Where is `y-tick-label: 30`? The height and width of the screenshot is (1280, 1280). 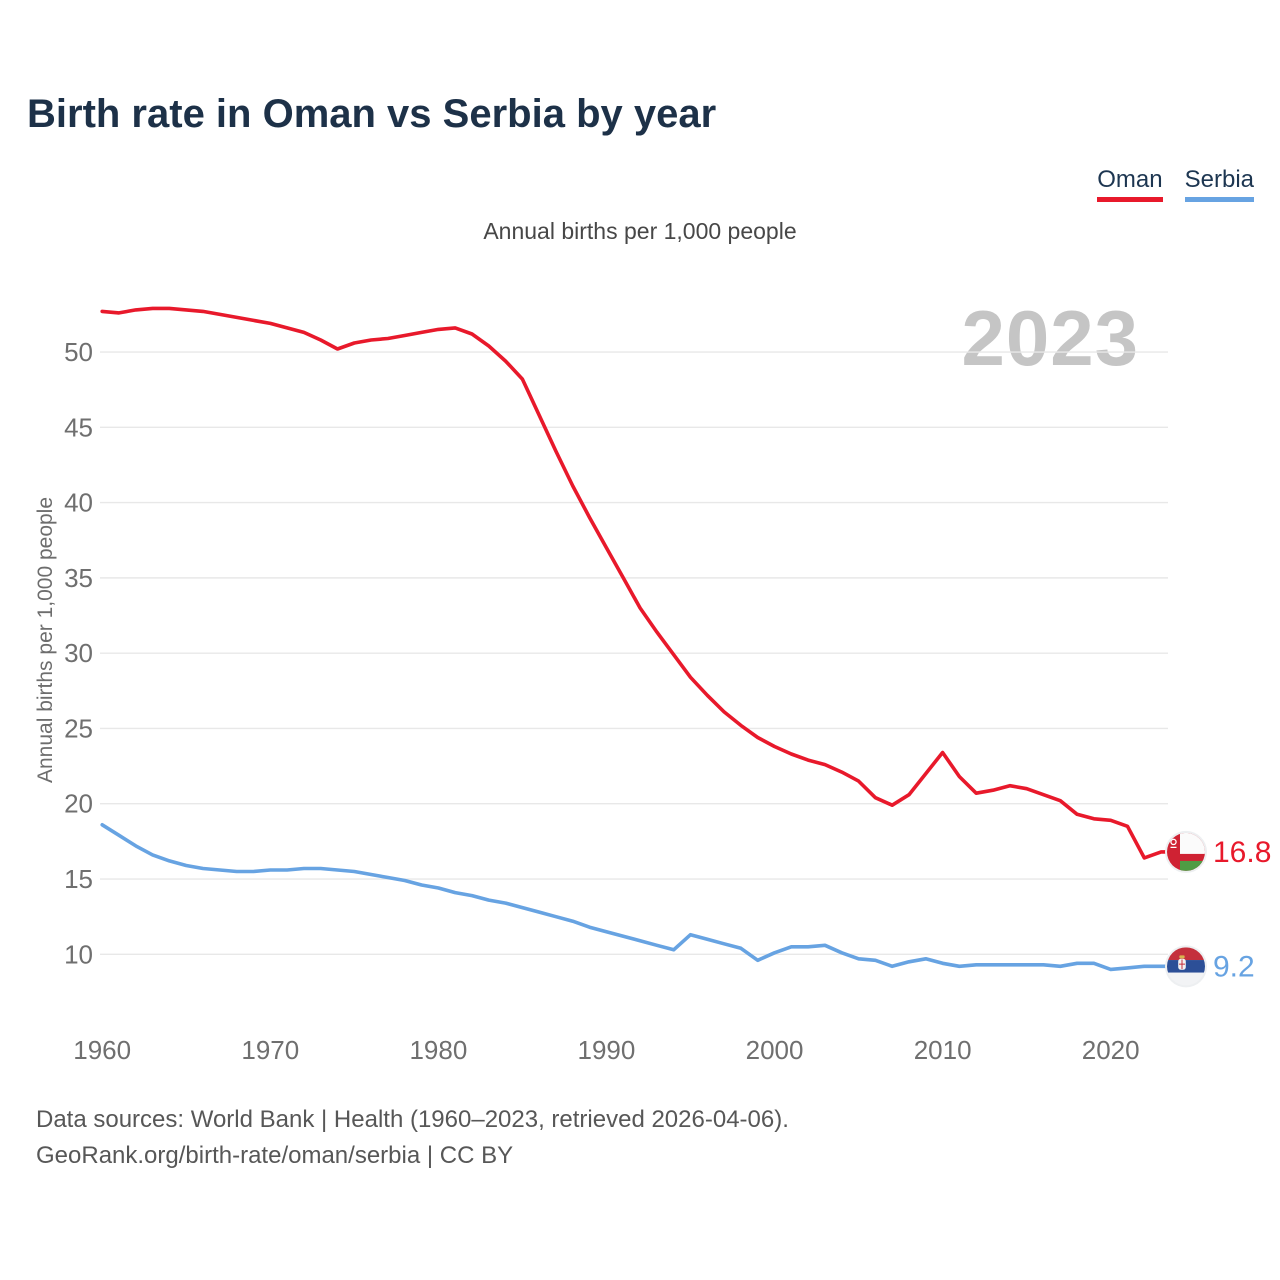 y-tick-label: 30 is located at coordinates (78, 653).